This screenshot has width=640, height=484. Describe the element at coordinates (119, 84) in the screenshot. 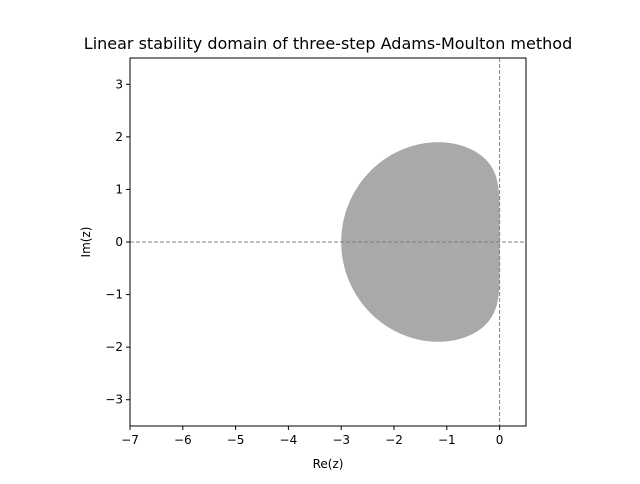

I see `y-tick-label: 3` at that location.